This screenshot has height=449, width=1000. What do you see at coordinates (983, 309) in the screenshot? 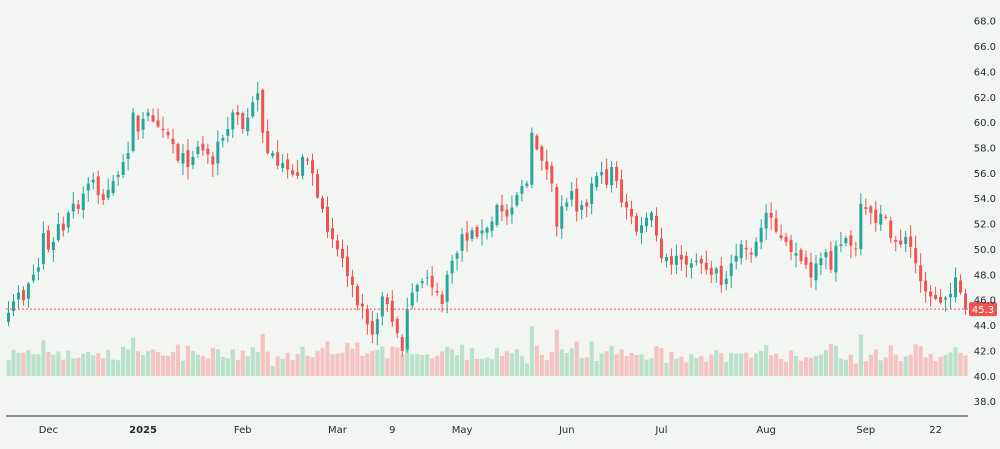
I see `last-price-badge` at bounding box center [983, 309].